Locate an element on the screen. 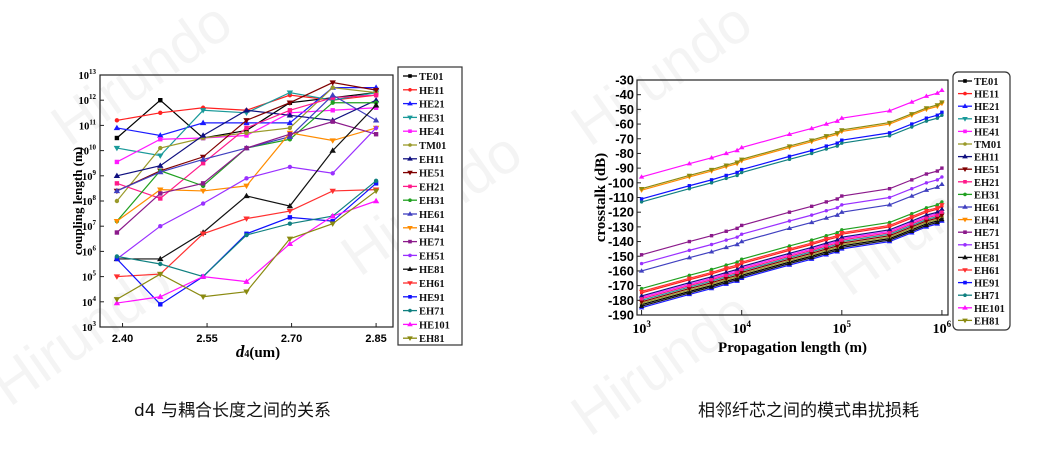 The image size is (1045, 469). y-tick-label: -140 is located at coordinates (621, 241).